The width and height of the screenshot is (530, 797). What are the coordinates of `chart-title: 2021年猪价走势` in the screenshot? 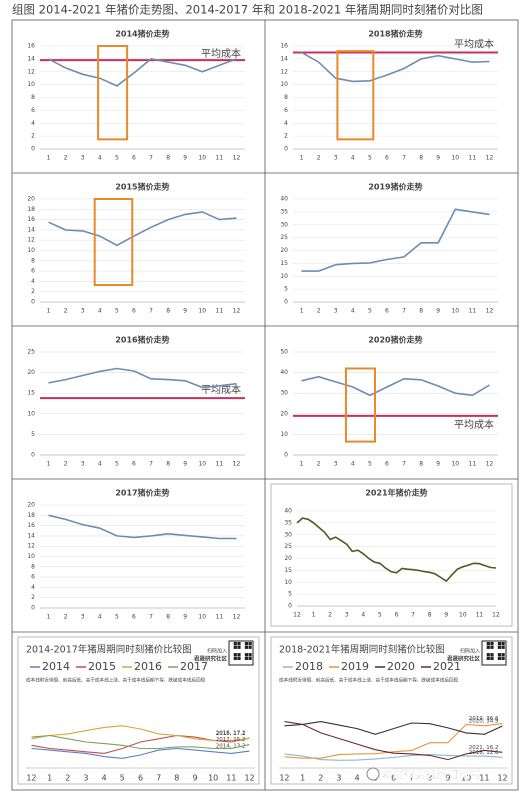 It's located at (396, 493).